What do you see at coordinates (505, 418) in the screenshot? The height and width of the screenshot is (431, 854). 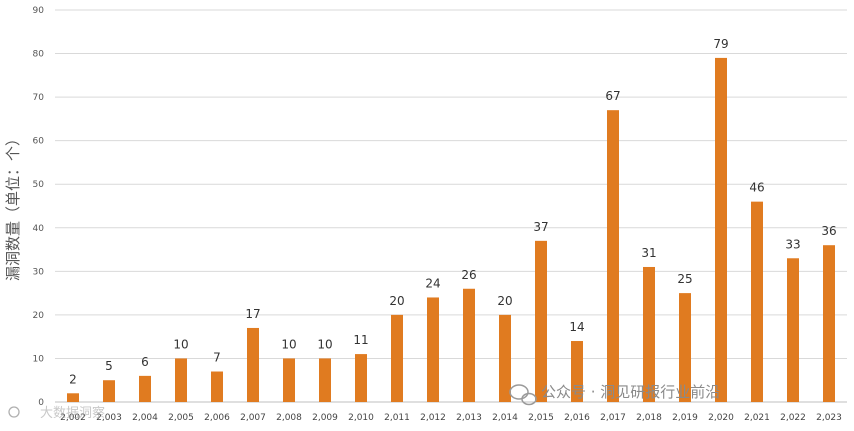 I see `x-tick-label: 2,014` at bounding box center [505, 418].